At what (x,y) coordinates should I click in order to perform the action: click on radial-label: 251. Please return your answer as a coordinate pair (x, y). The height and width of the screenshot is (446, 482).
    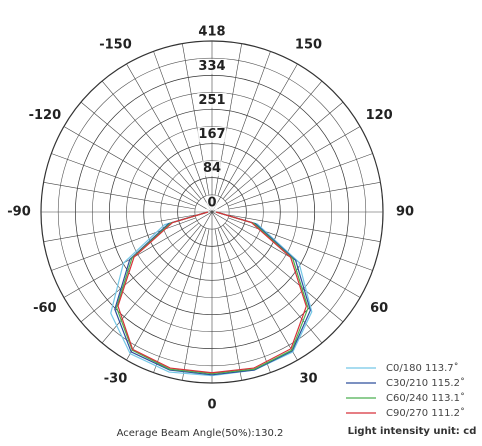
    Looking at the image, I should click on (211, 100).